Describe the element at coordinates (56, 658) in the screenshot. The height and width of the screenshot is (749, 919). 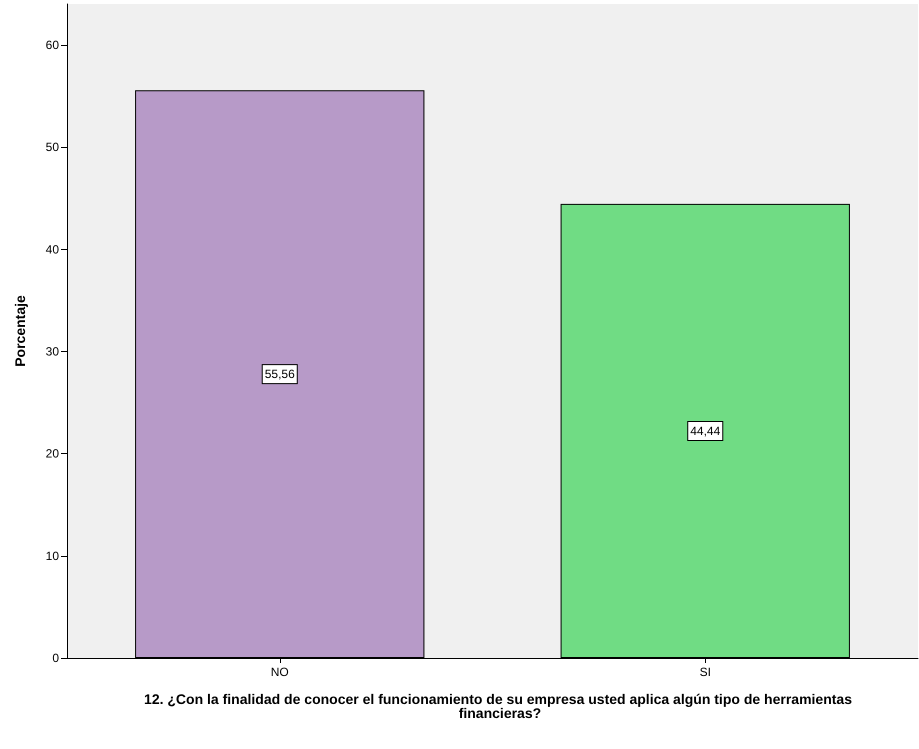
I see `y-tick-label: 0` at that location.